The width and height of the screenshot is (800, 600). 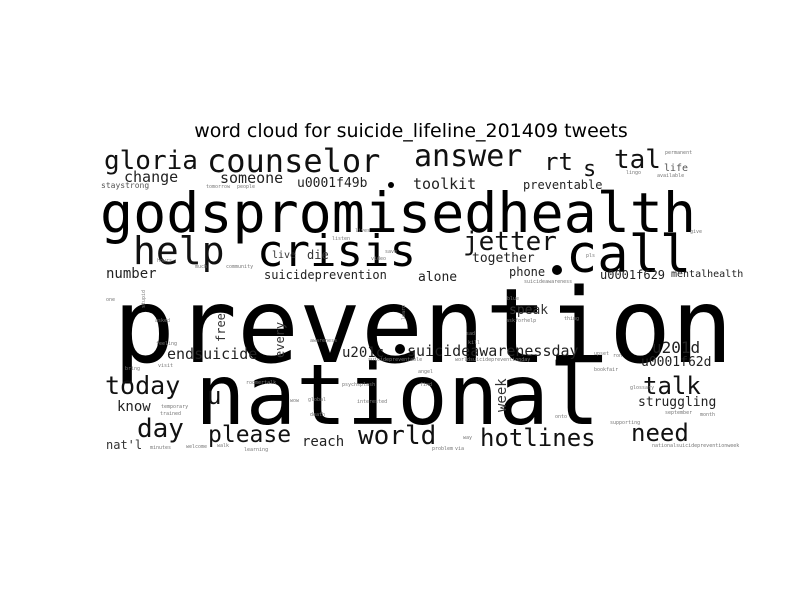 I want to click on word-change: change, so click(x=151, y=177).